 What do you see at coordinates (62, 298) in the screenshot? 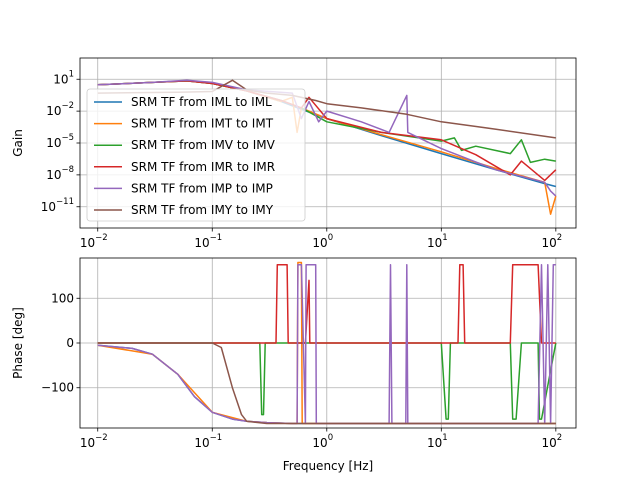
I see `y-tick-label: 100` at bounding box center [62, 298].